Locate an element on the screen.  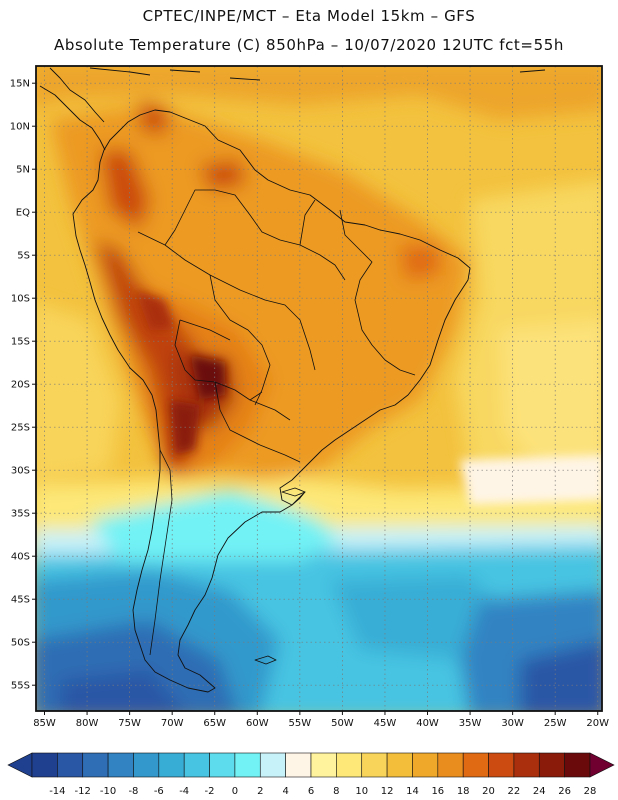
colorbar-tick-label: -4 is located at coordinates (184, 791).